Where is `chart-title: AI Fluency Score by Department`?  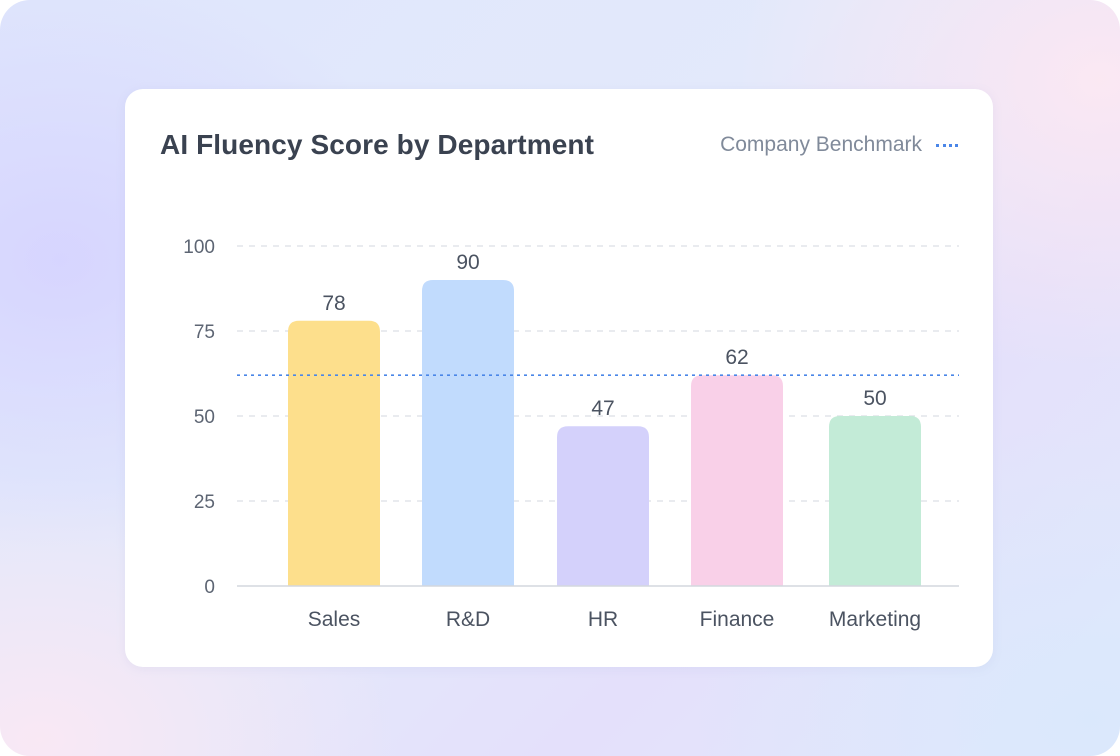 chart-title: AI Fluency Score by Department is located at coordinates (377, 144).